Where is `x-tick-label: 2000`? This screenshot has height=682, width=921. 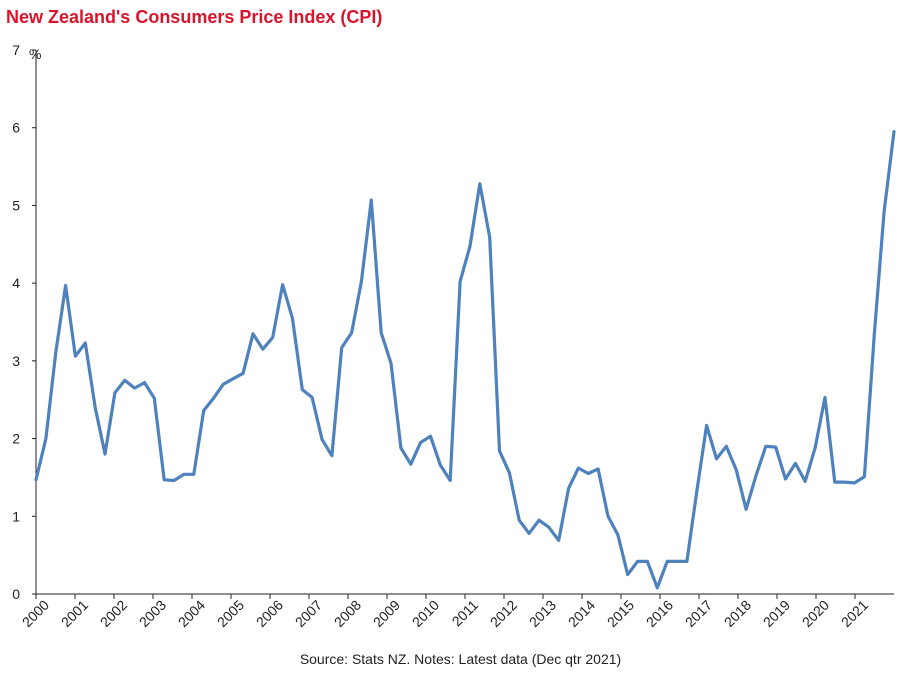
x-tick-label: 2000 is located at coordinates (35, 613).